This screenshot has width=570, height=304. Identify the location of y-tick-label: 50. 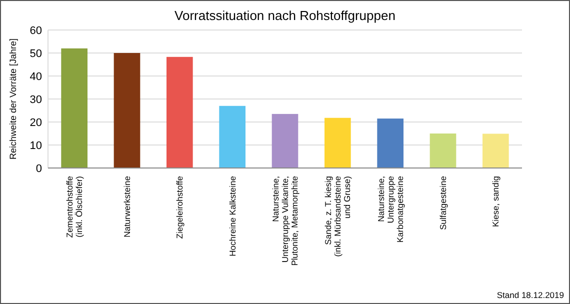
(36, 54).